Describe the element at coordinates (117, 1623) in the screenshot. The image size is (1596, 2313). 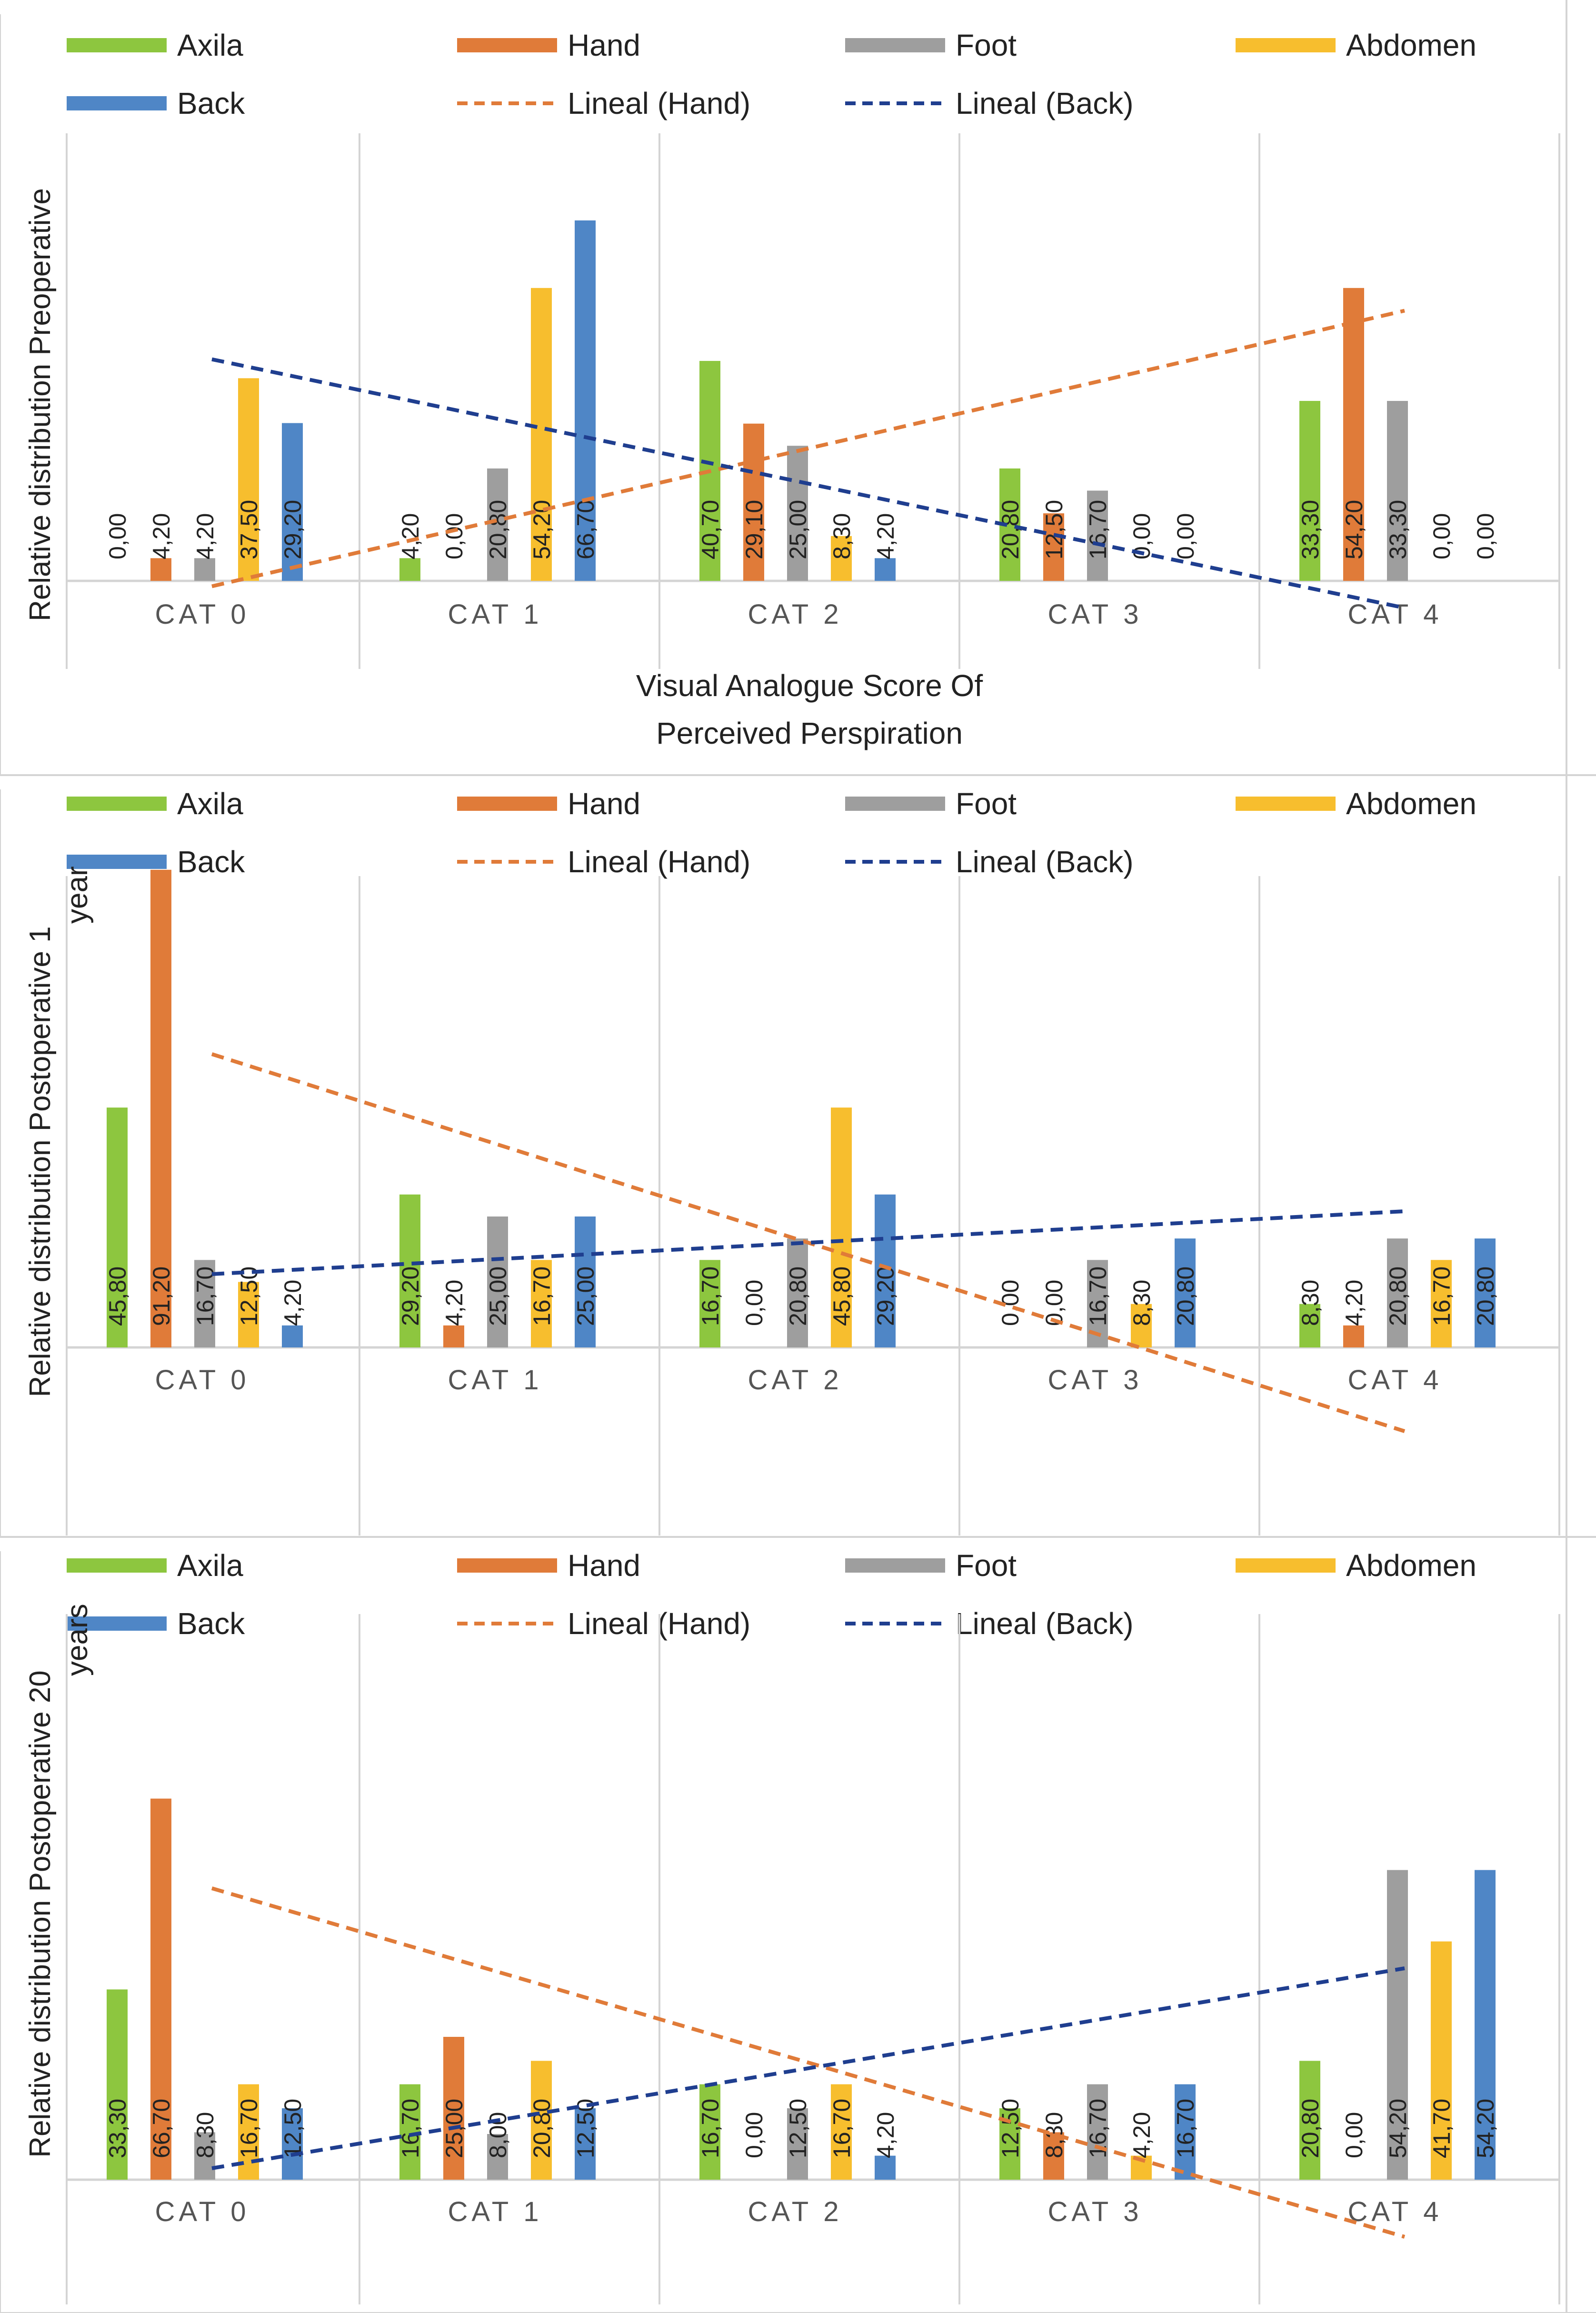
I see `legend-swatch-back` at that location.